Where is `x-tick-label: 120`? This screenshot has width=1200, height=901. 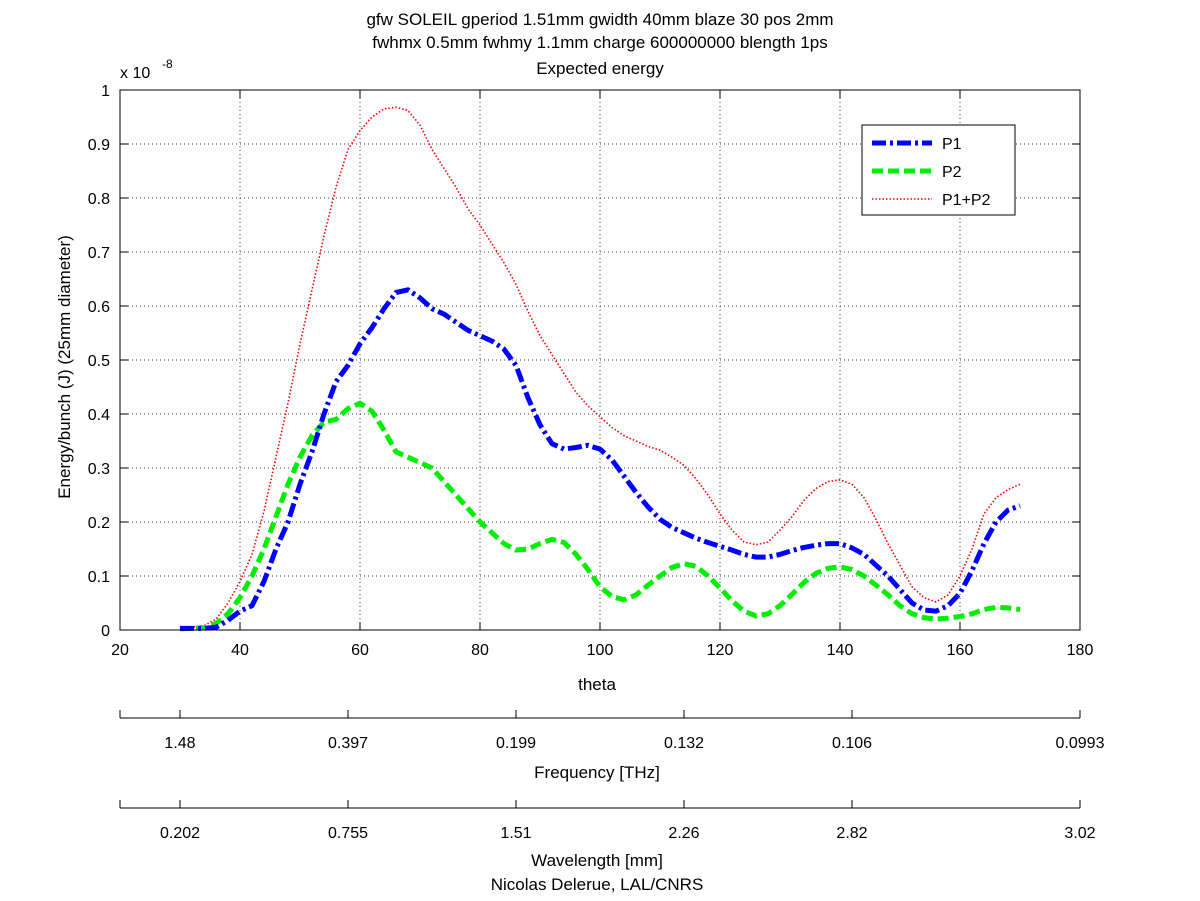
x-tick-label: 120 is located at coordinates (720, 650).